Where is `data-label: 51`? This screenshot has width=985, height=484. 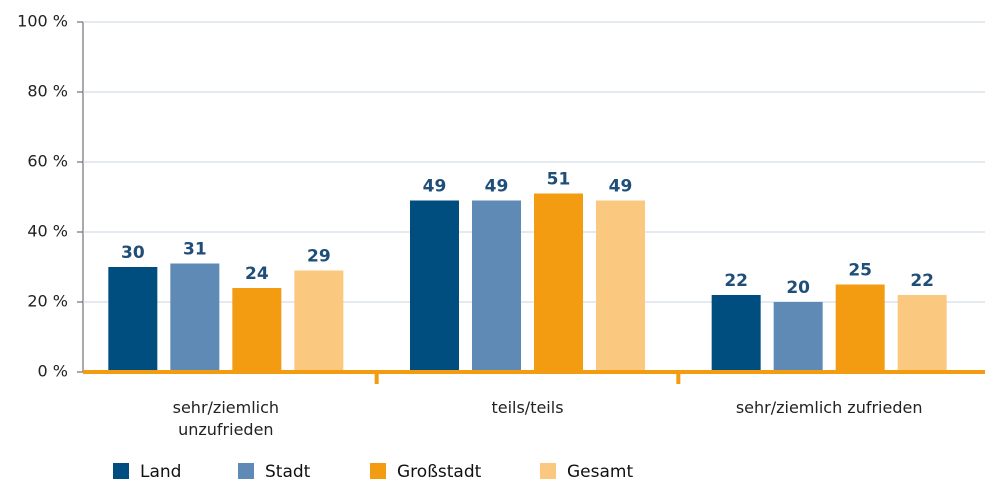 data-label: 51 is located at coordinates (559, 180).